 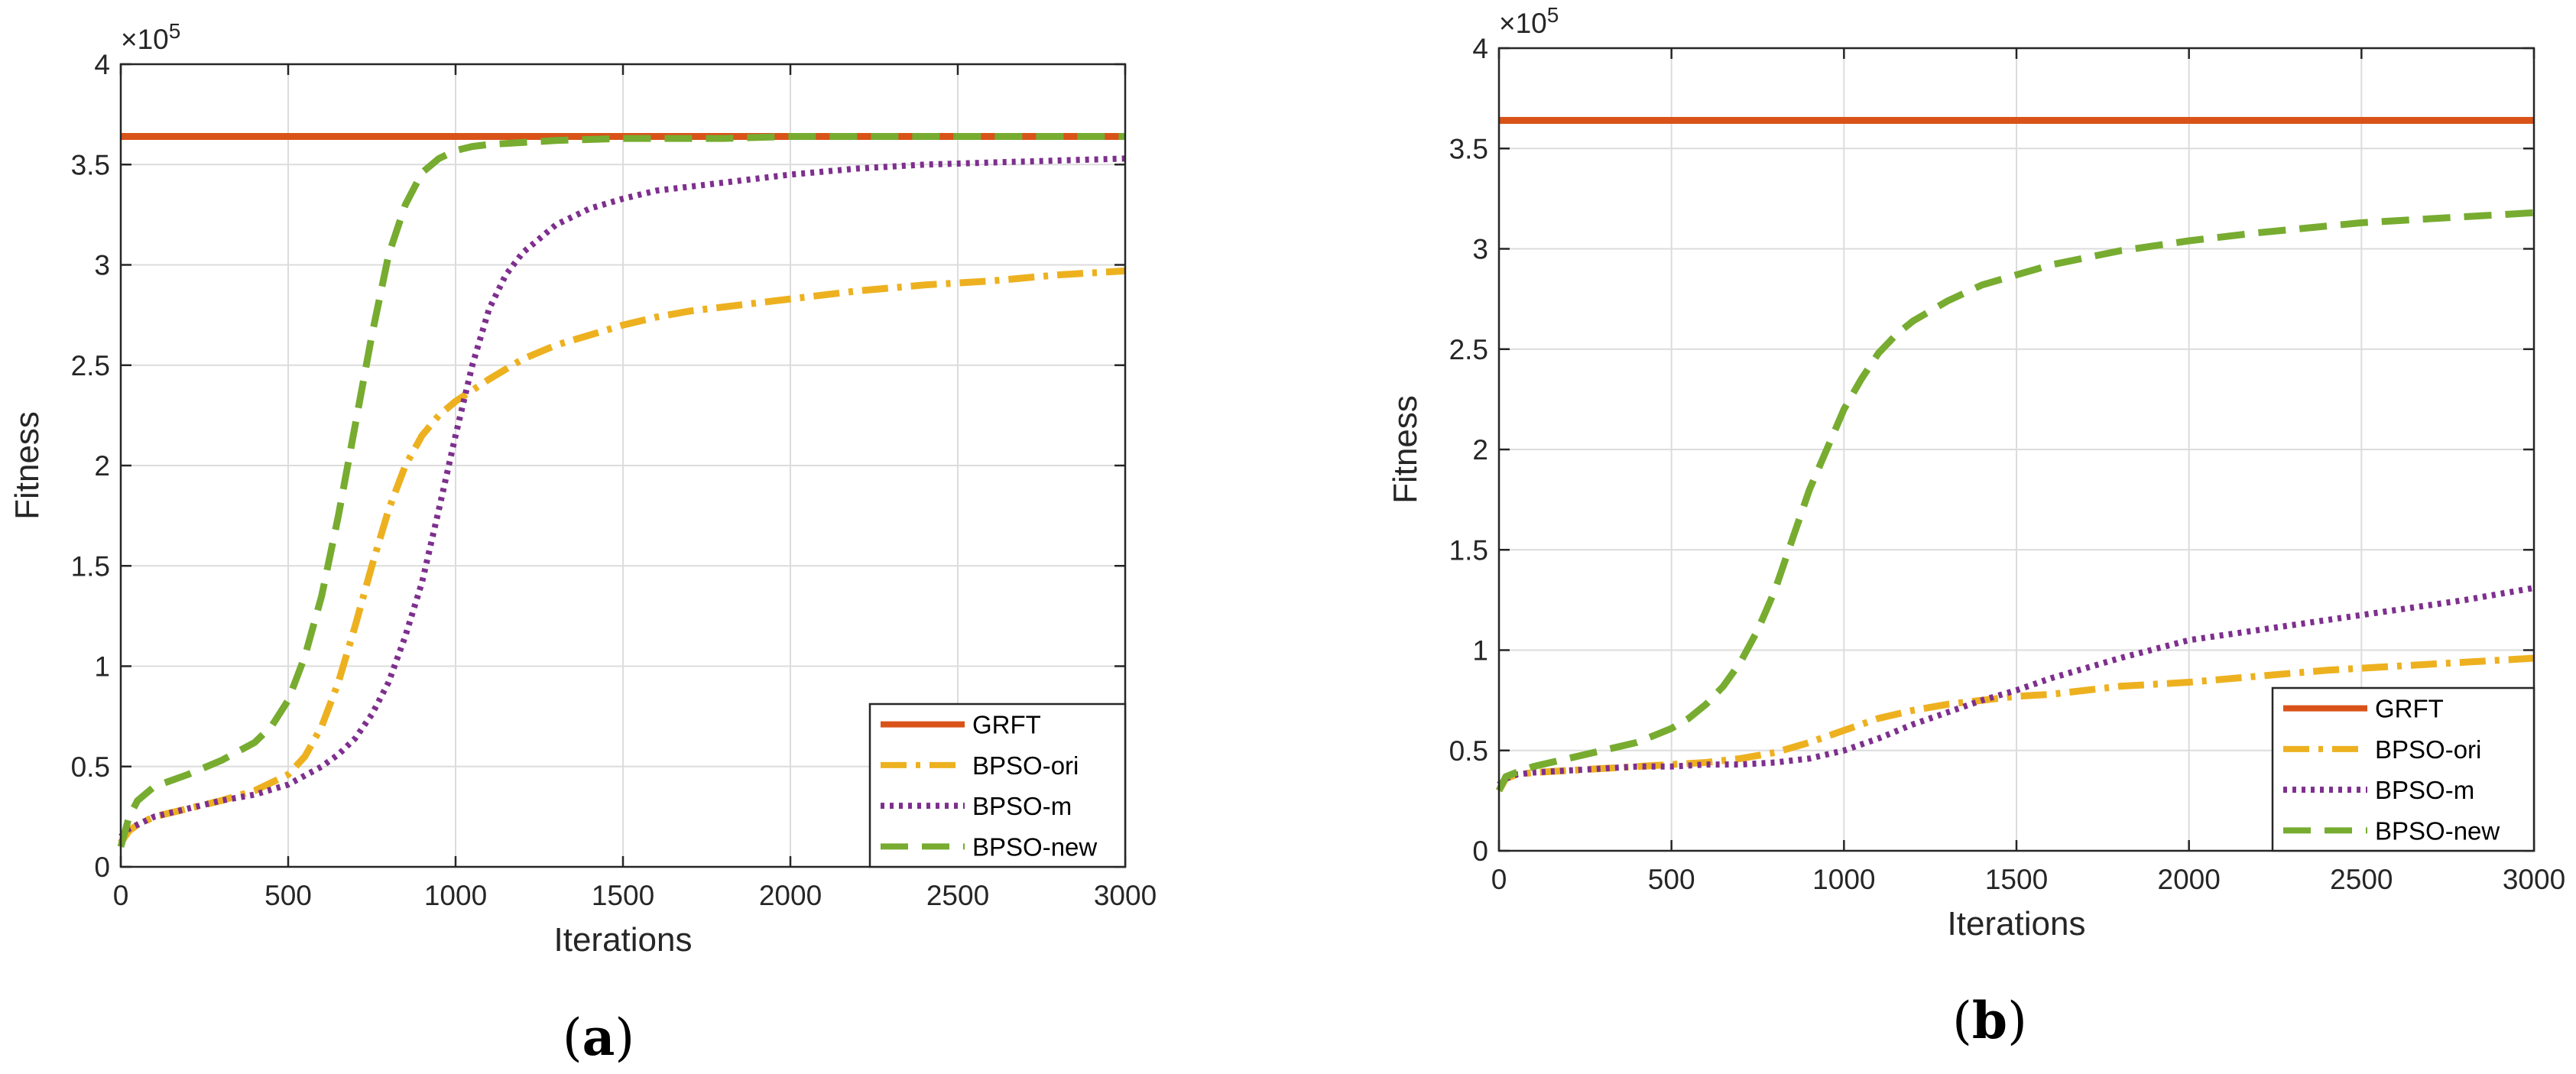 What do you see at coordinates (2016, 686) in the screenshot?
I see `series-line-bpso-m` at bounding box center [2016, 686].